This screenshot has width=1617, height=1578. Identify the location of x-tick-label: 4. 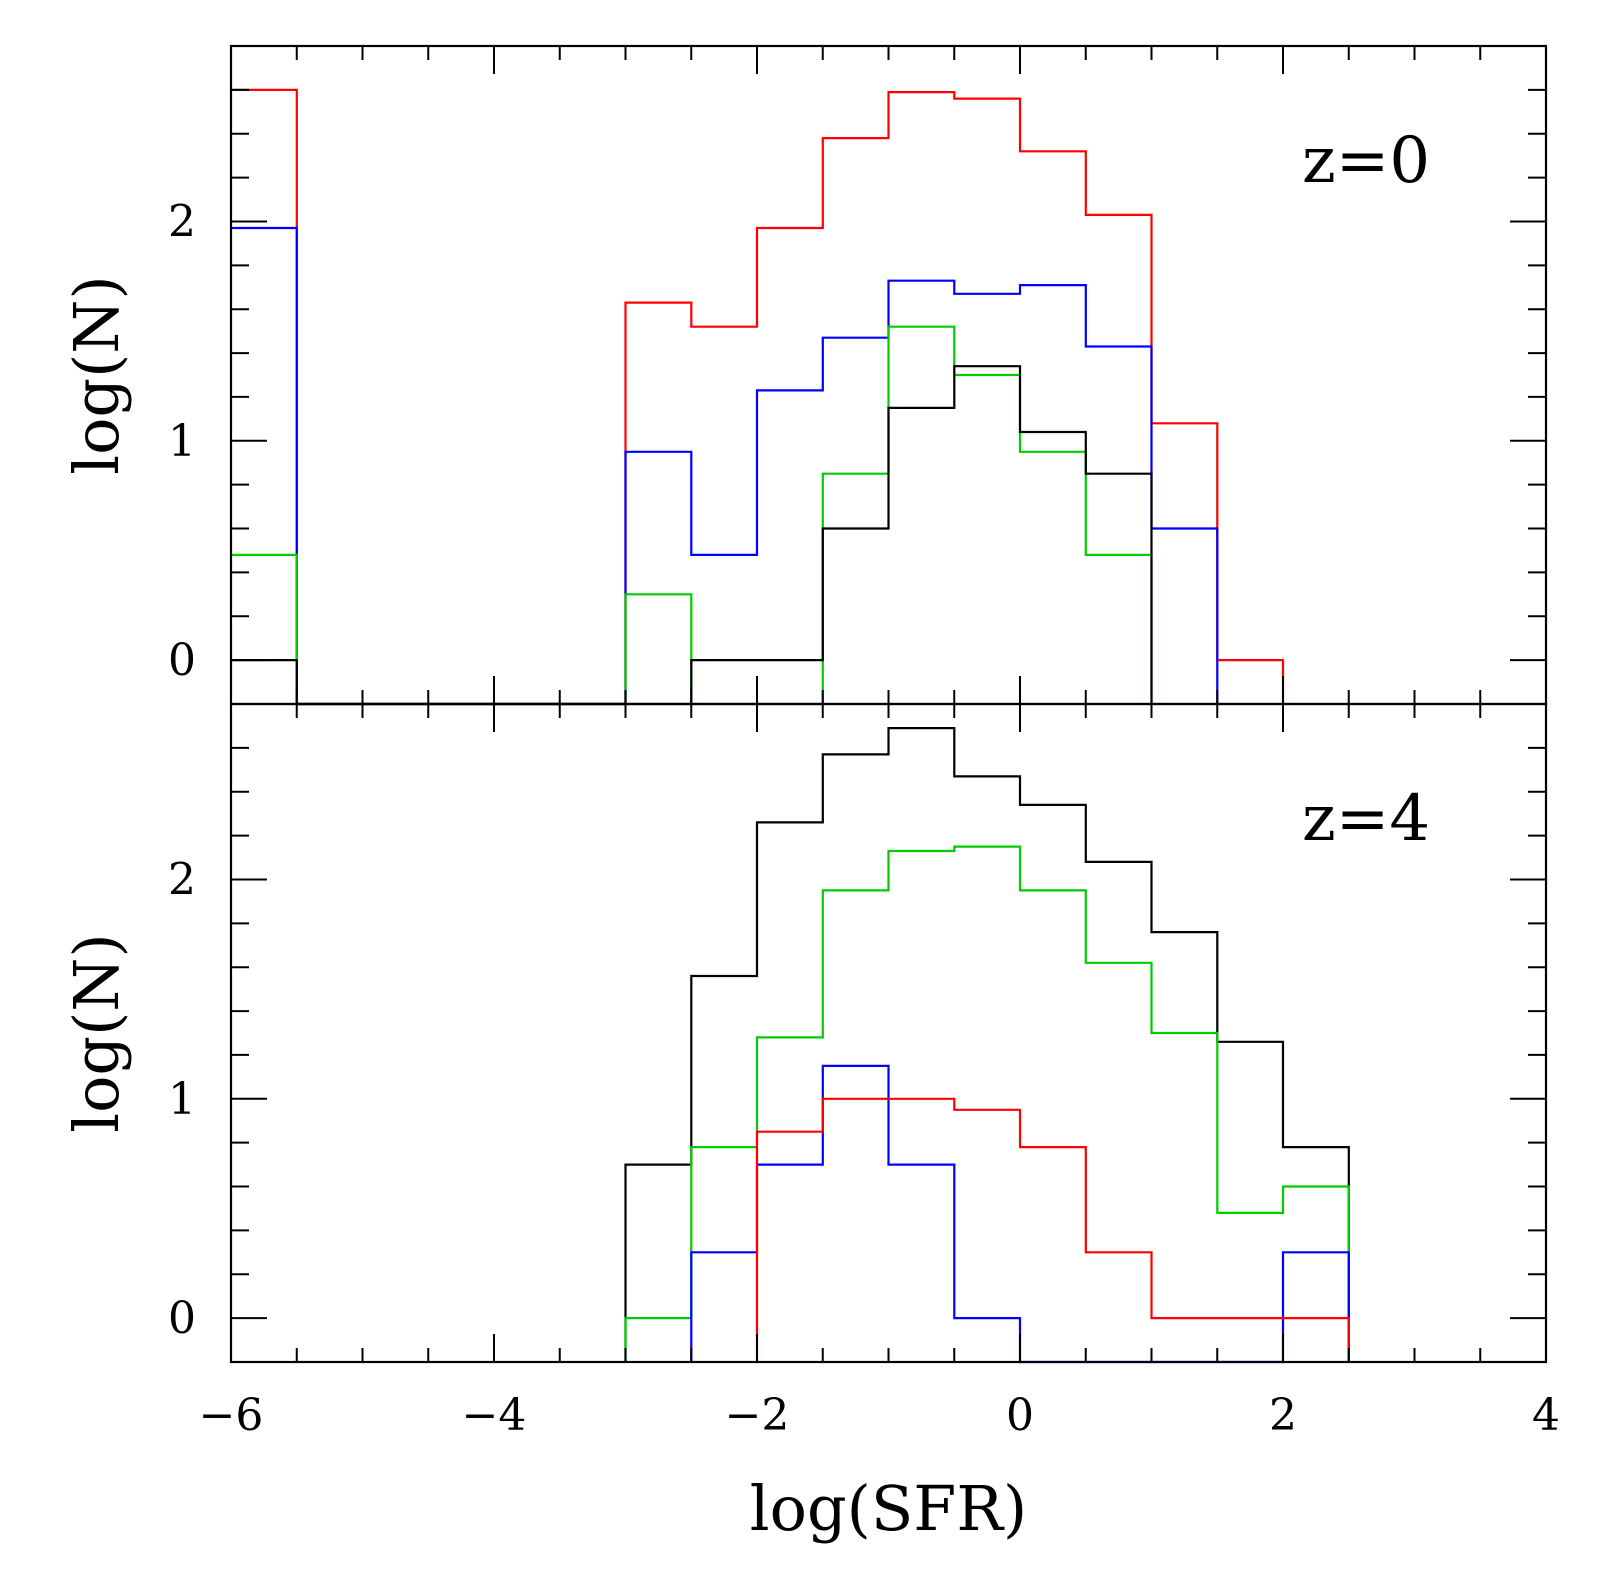
(1546, 1415).